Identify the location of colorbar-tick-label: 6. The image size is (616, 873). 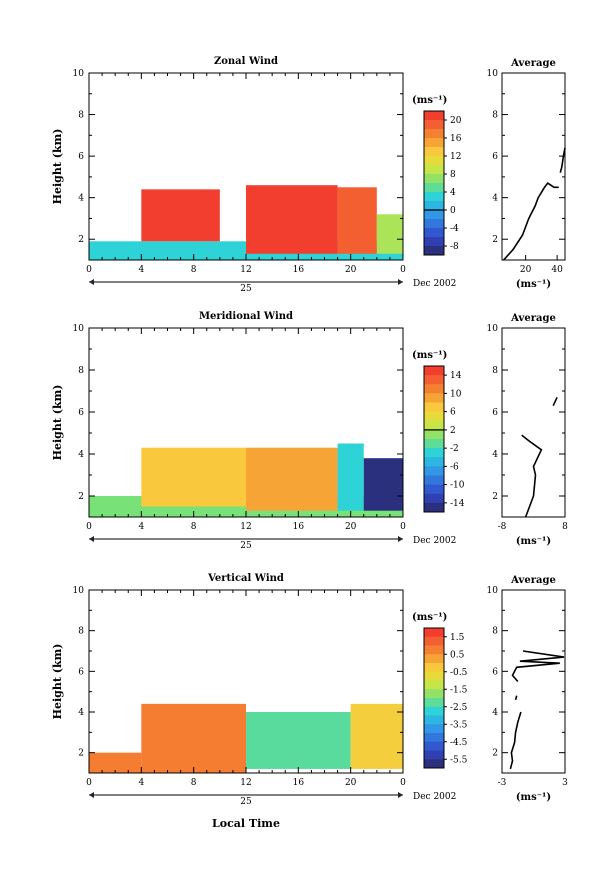
(453, 413).